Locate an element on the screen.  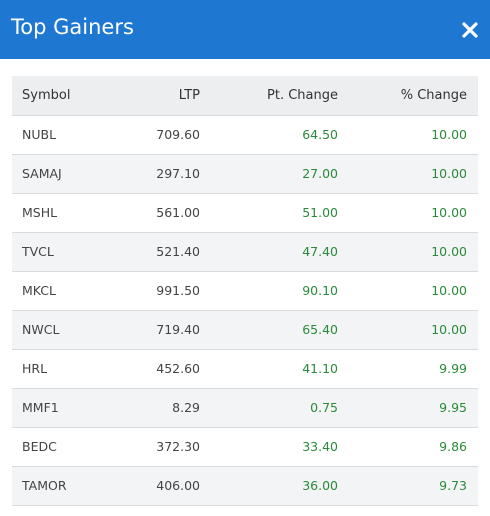
cell-pct-change: 9.73 is located at coordinates (402, 486).